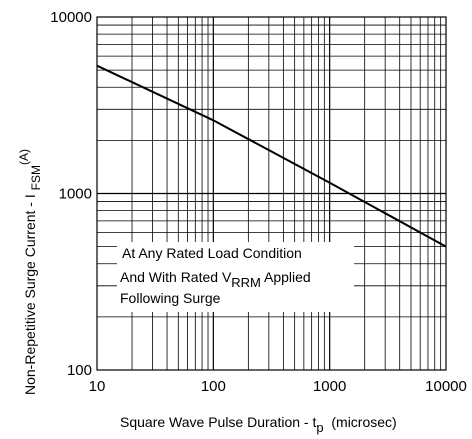  Describe the element at coordinates (213, 386) in the screenshot. I see `x-tick-label: 100` at that location.